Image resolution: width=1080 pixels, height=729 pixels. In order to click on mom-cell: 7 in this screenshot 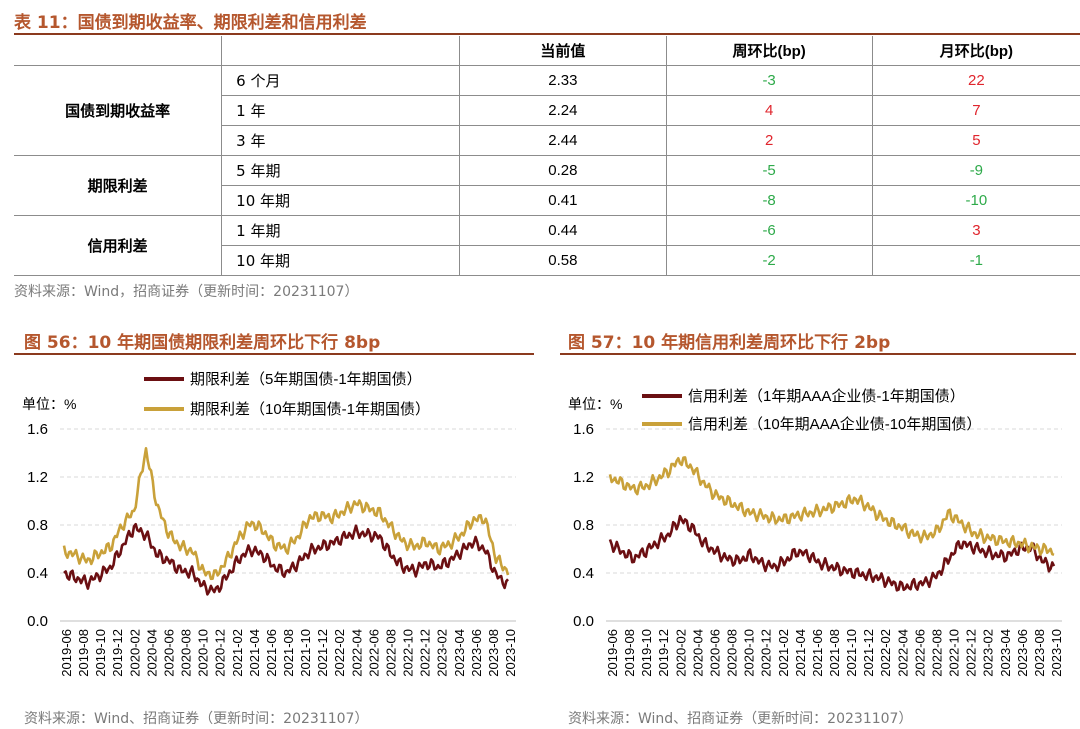, I will do `click(976, 110)`.